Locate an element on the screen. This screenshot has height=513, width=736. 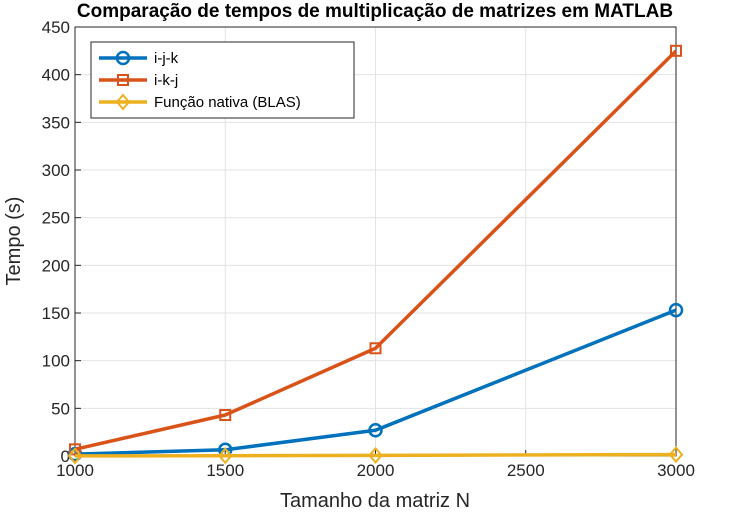
legend-label: i-j-k is located at coordinates (166, 58).